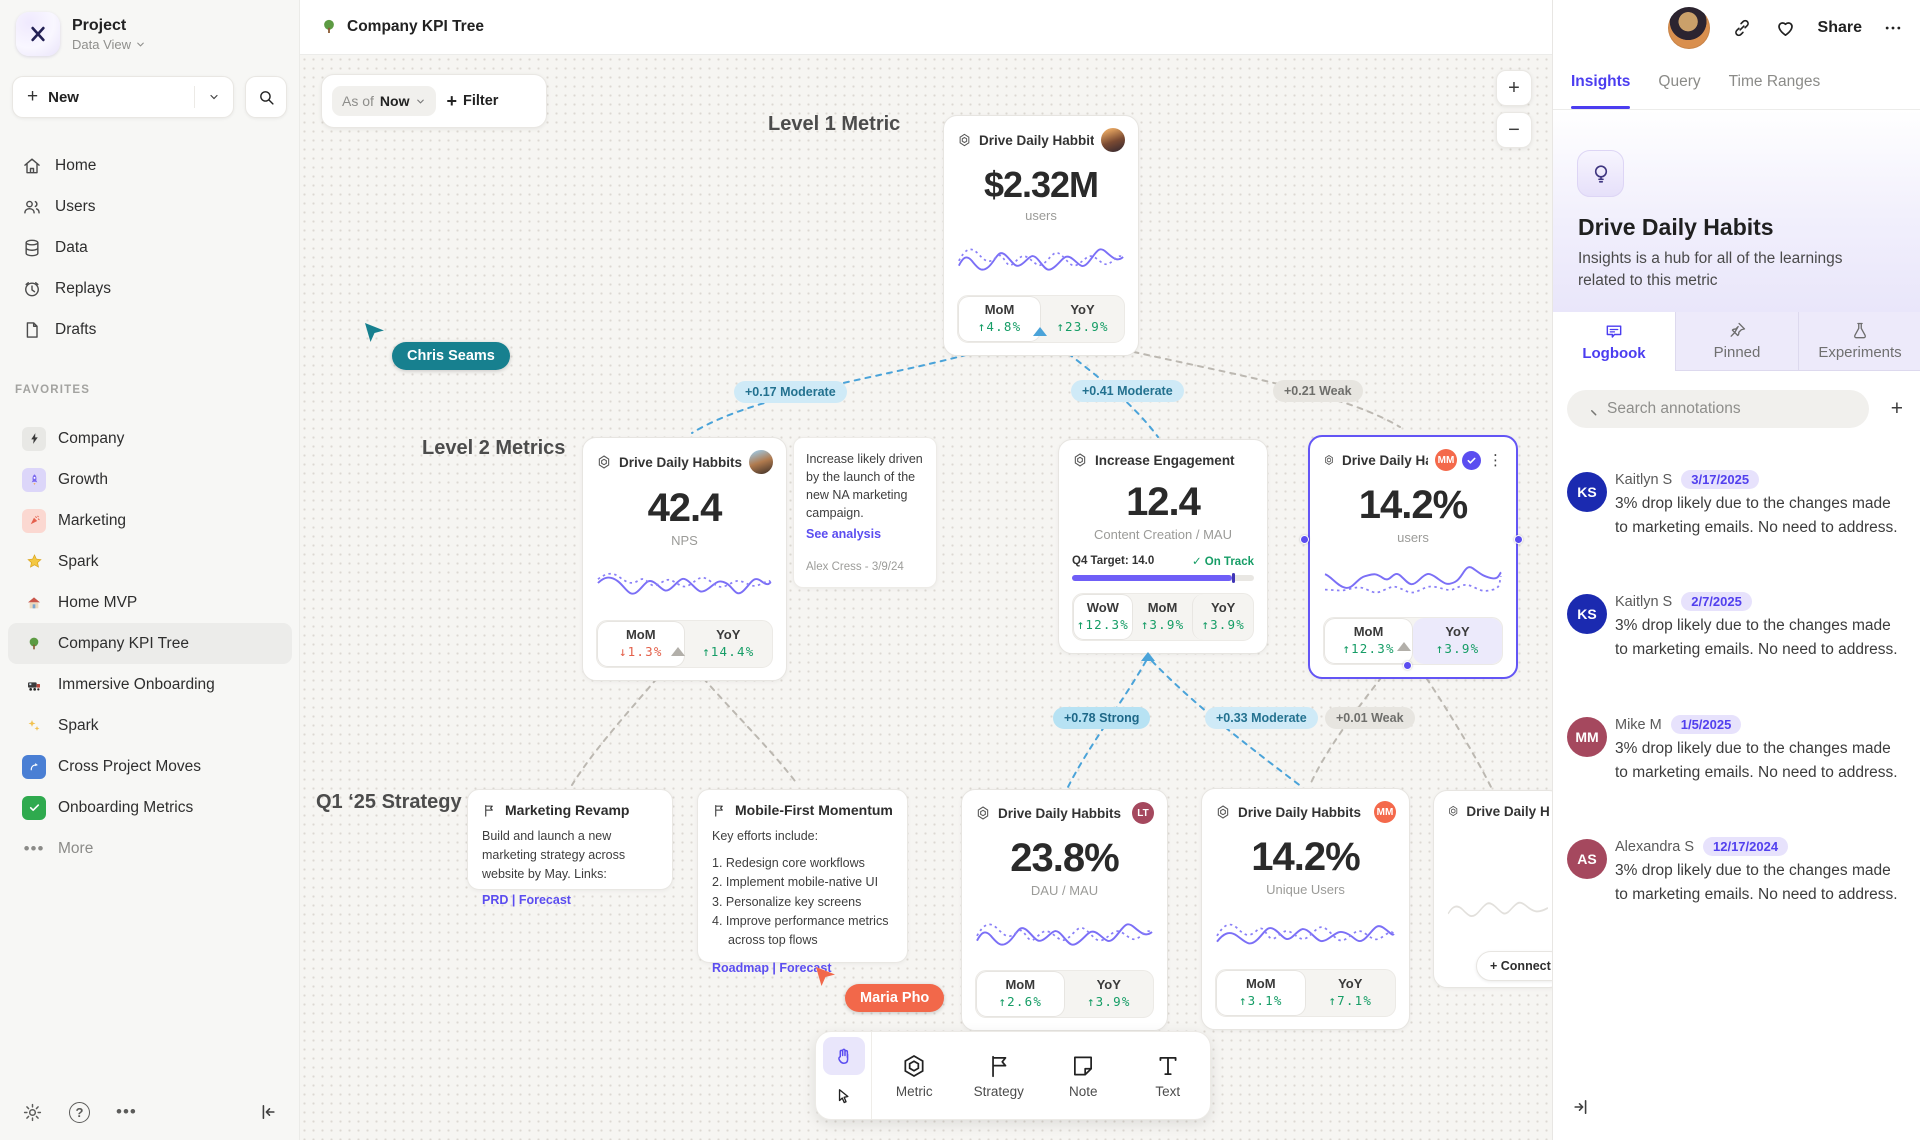 Image resolution: width=1920 pixels, height=1140 pixels. Describe the element at coordinates (1350, 992) in the screenshot. I see `yoy-stat: YoY ↑7.1%` at that location.